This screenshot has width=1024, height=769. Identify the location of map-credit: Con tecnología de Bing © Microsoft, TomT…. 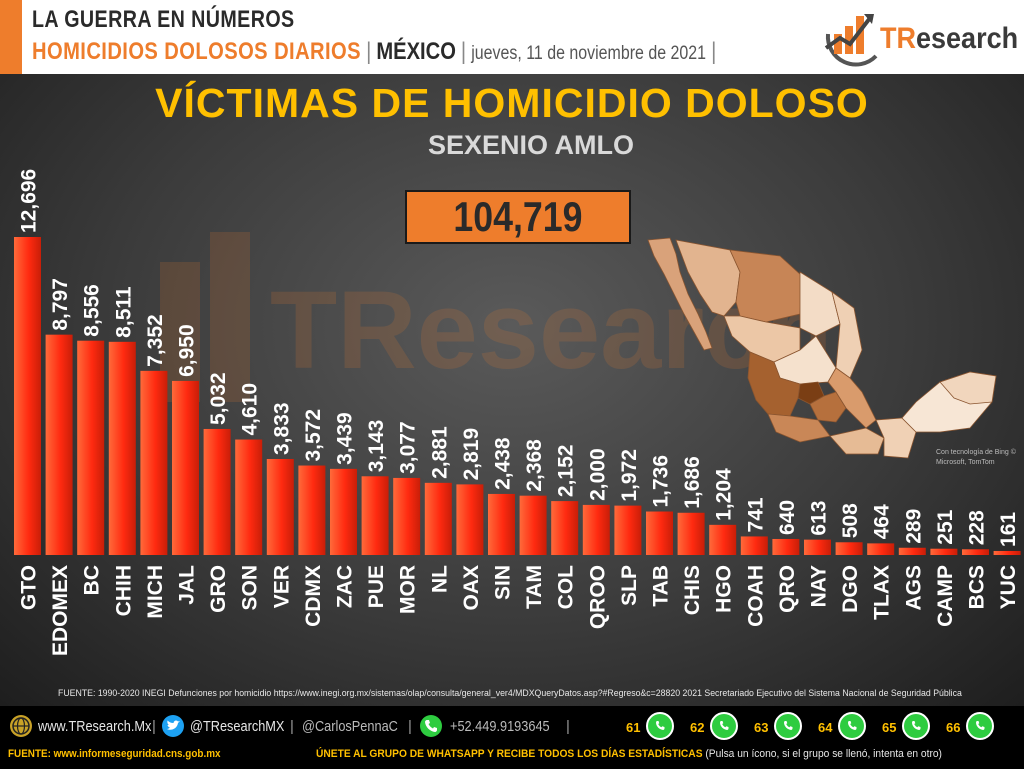
(976, 457).